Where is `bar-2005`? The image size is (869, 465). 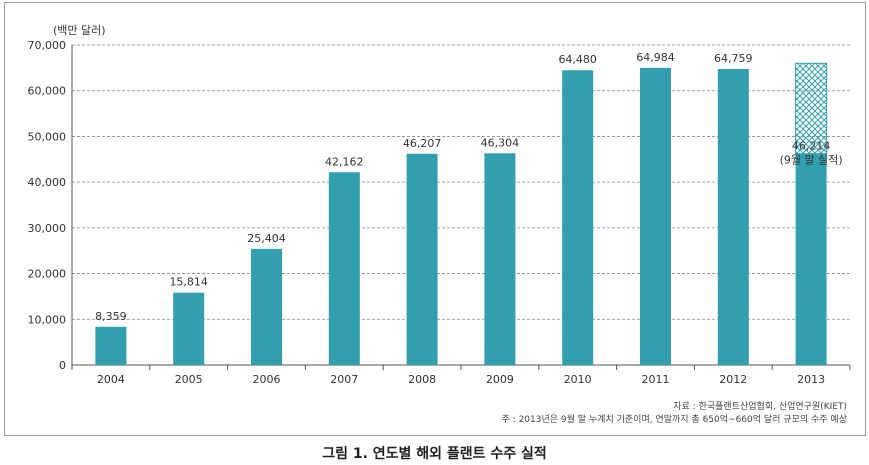 bar-2005 is located at coordinates (189, 328).